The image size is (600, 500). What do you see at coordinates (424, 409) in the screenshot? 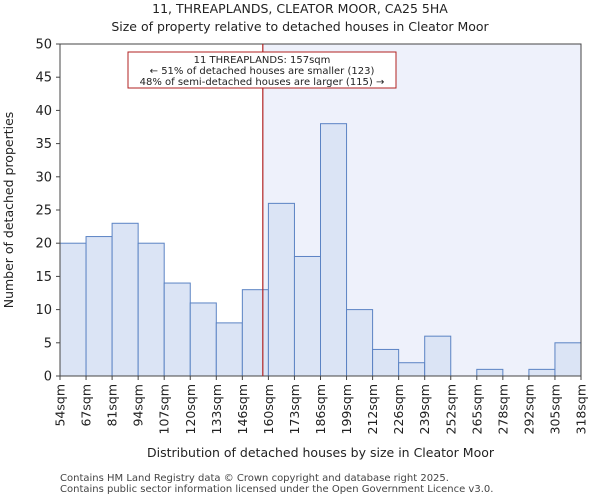
I see `x-tick-label-239sqm: 239sqm` at bounding box center [424, 409].